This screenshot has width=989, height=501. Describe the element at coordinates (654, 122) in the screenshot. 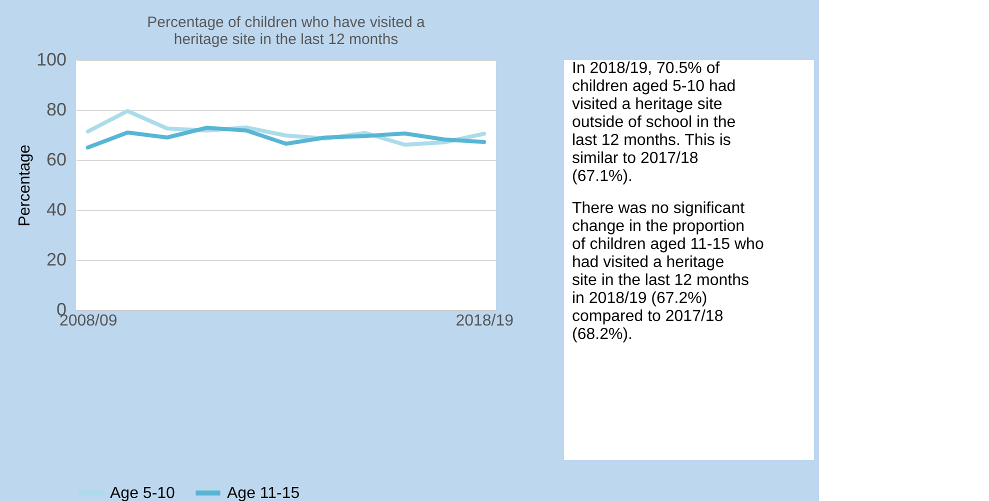

I see `text: In 2018/19, 70.5% of children aged 5-10 had visited a heritage site outside of school in the last 12 months. This is similar to 2017/18 (67.1%).` at that location.